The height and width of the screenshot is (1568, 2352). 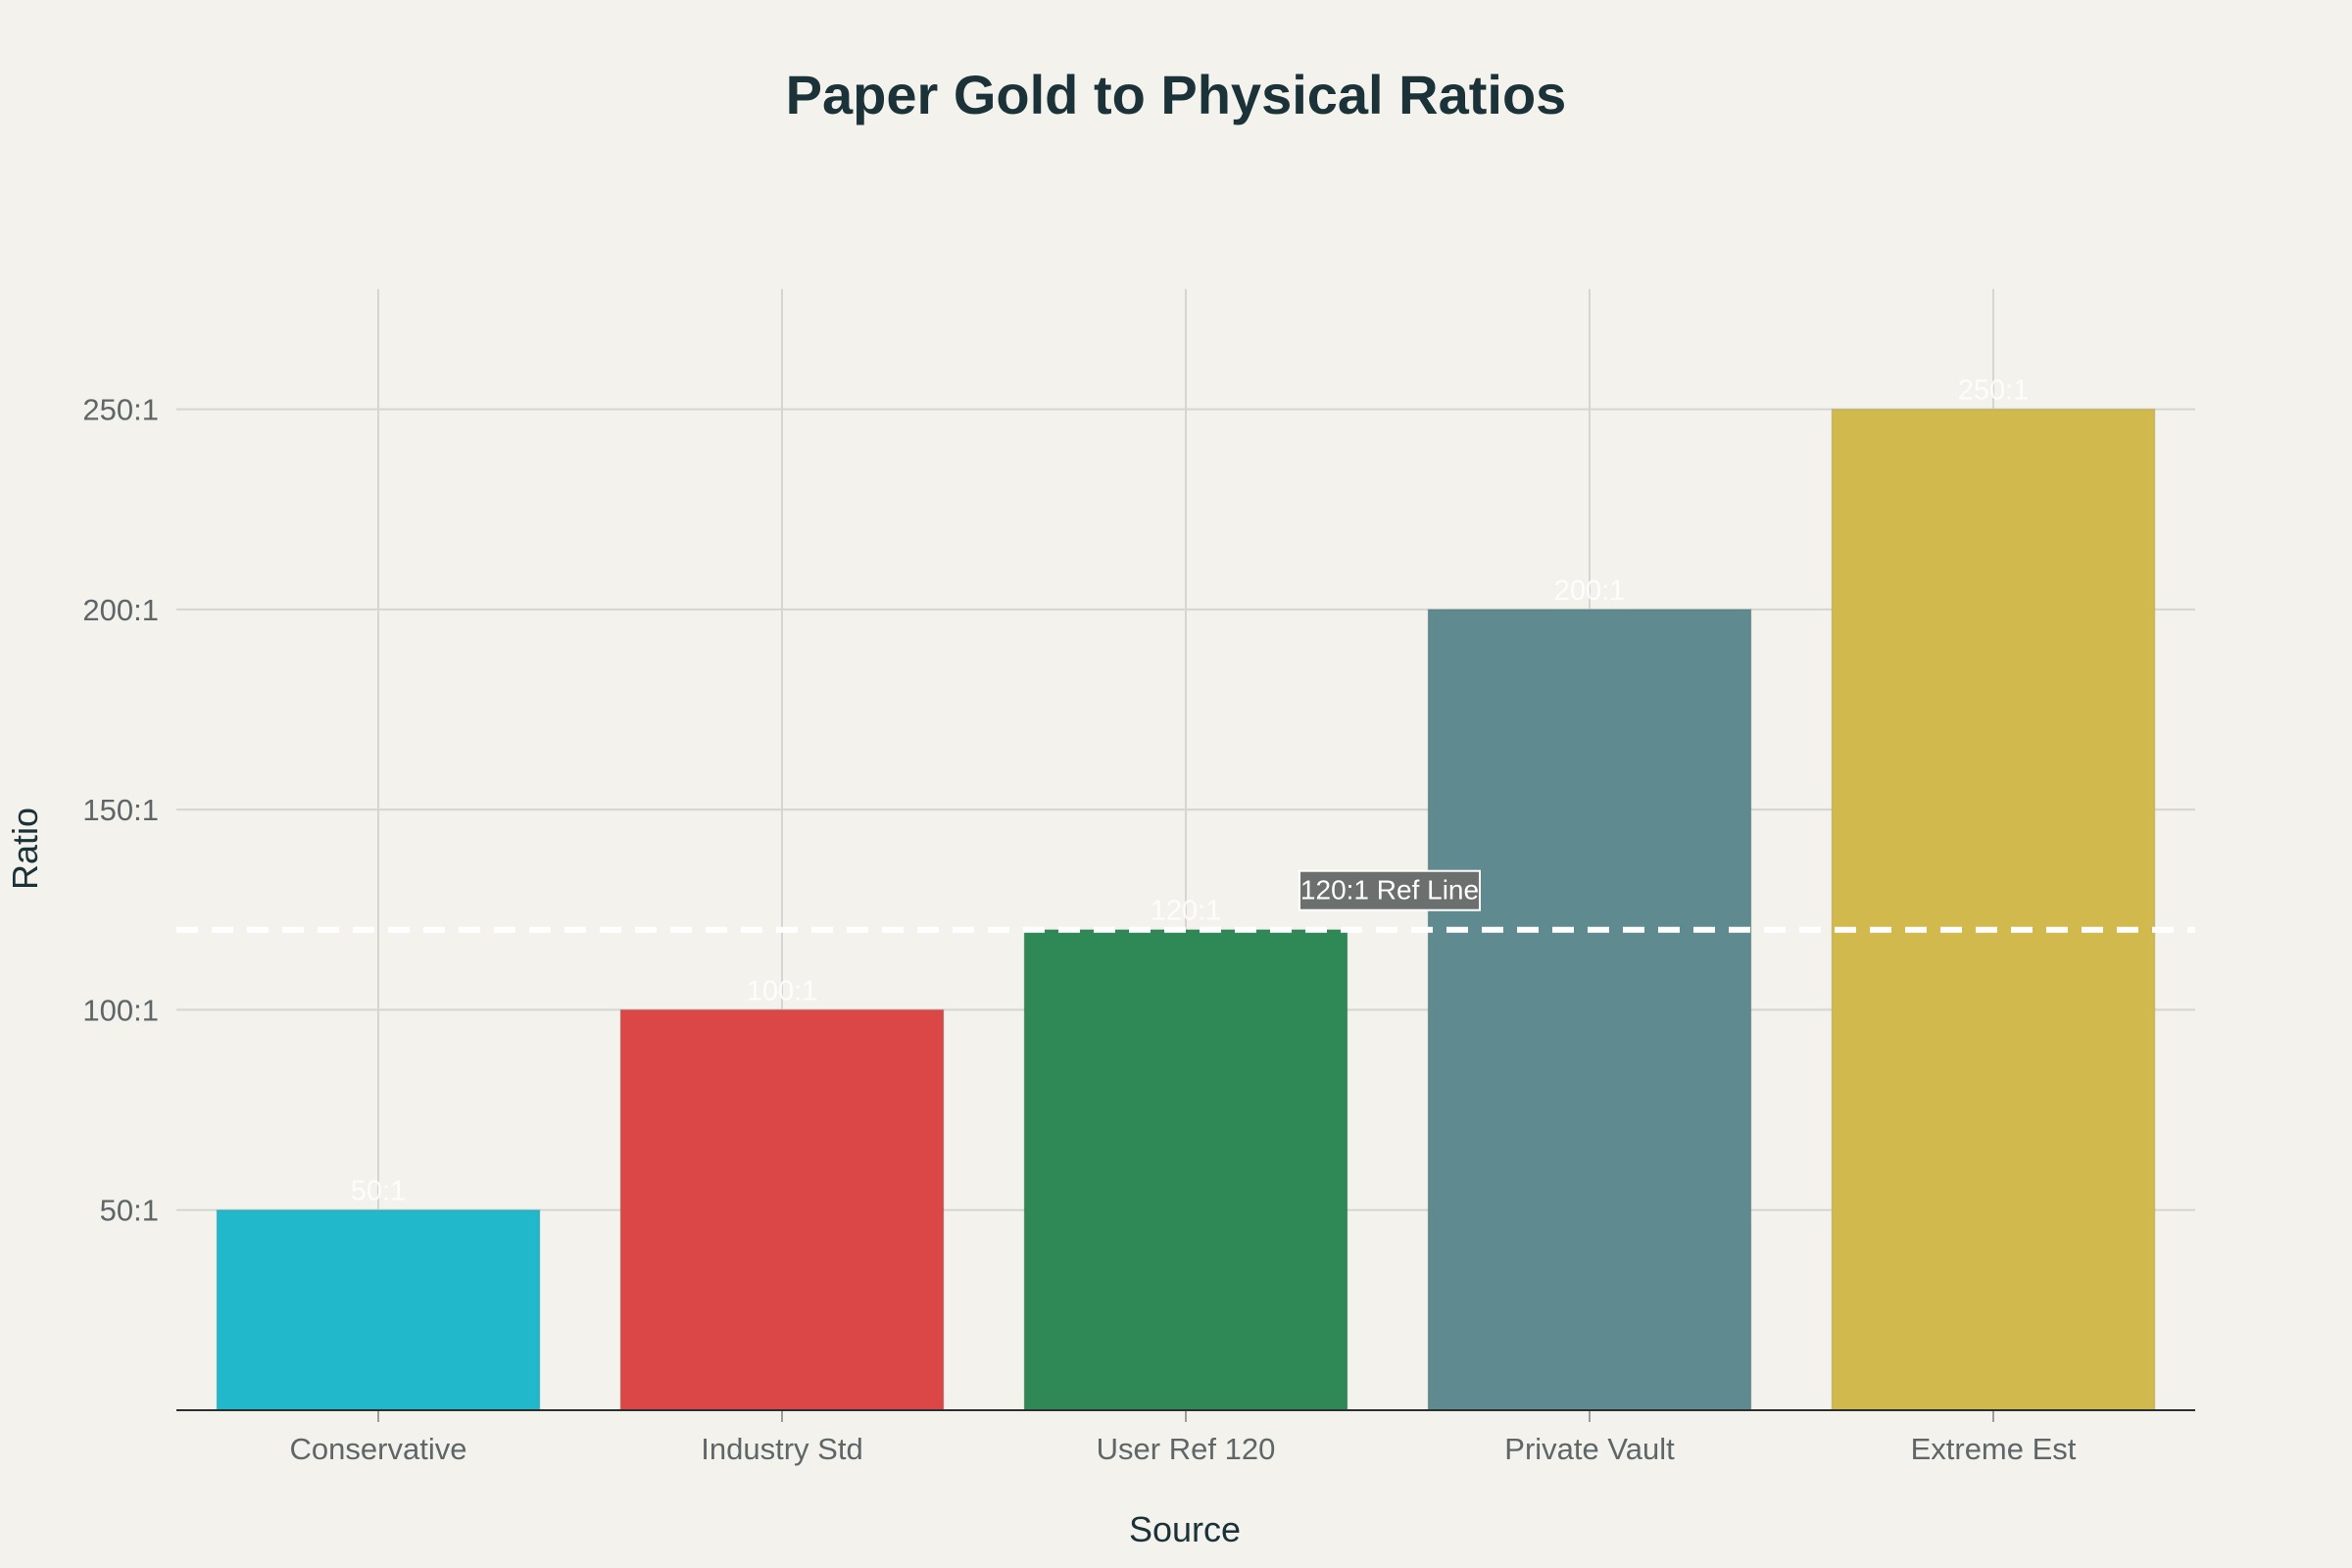 What do you see at coordinates (1994, 1449) in the screenshot?
I see `x-tick-label: Extreme Est` at bounding box center [1994, 1449].